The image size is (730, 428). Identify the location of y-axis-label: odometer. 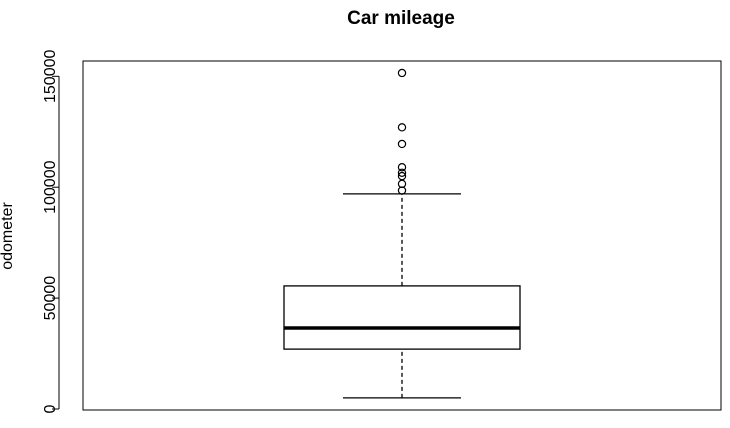
(8, 236).